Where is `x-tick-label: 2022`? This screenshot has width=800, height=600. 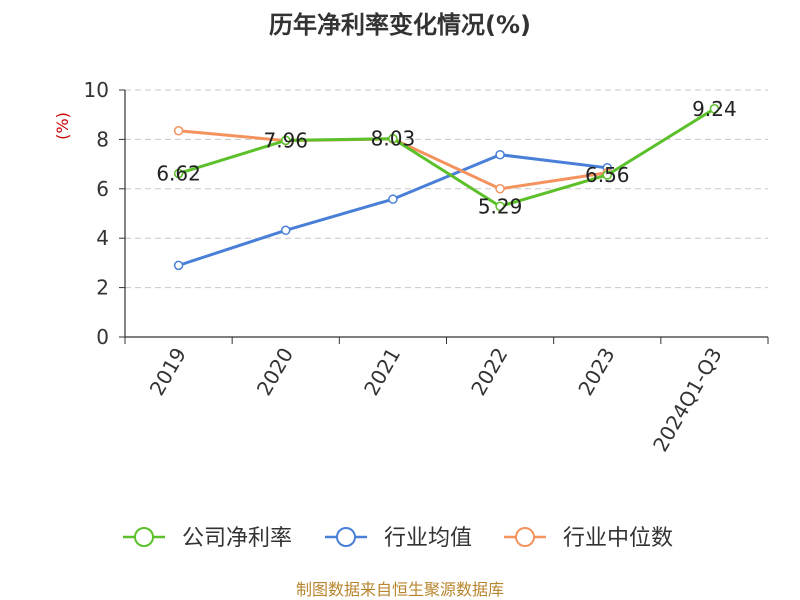 x-tick-label: 2022 is located at coordinates (489, 372).